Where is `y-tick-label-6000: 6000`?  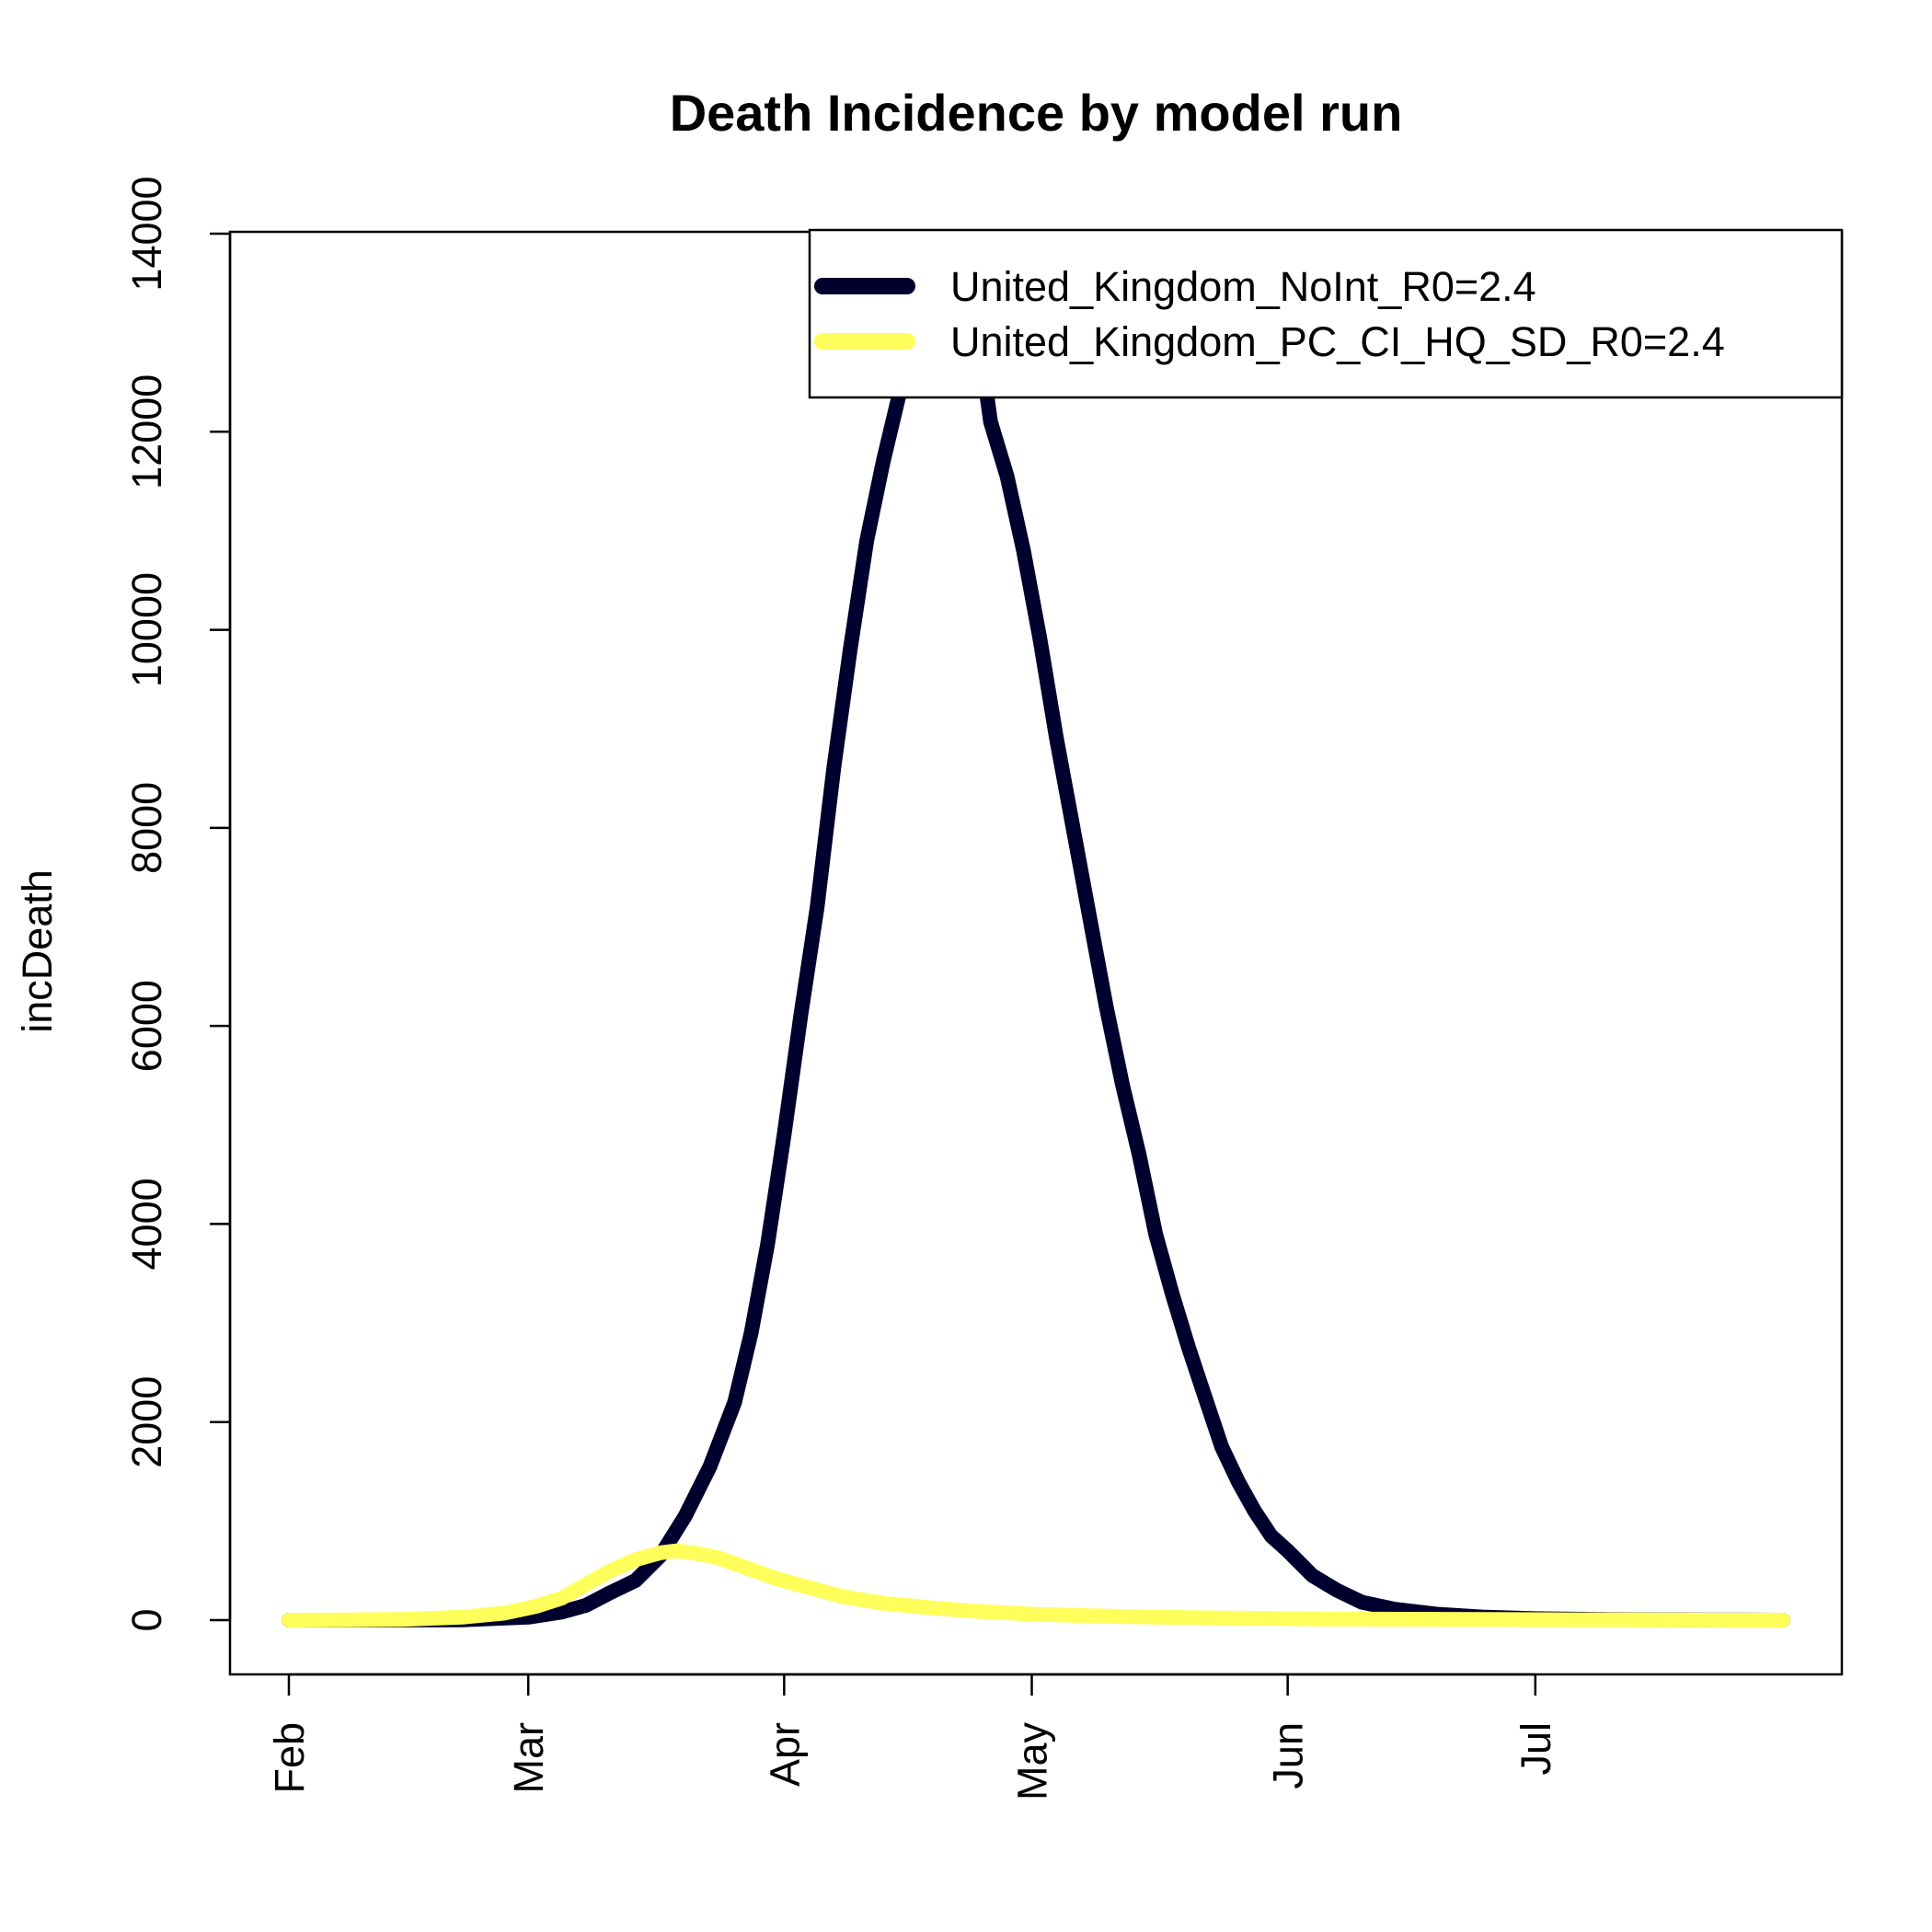
y-tick-label-6000: 6000 is located at coordinates (146, 1026).